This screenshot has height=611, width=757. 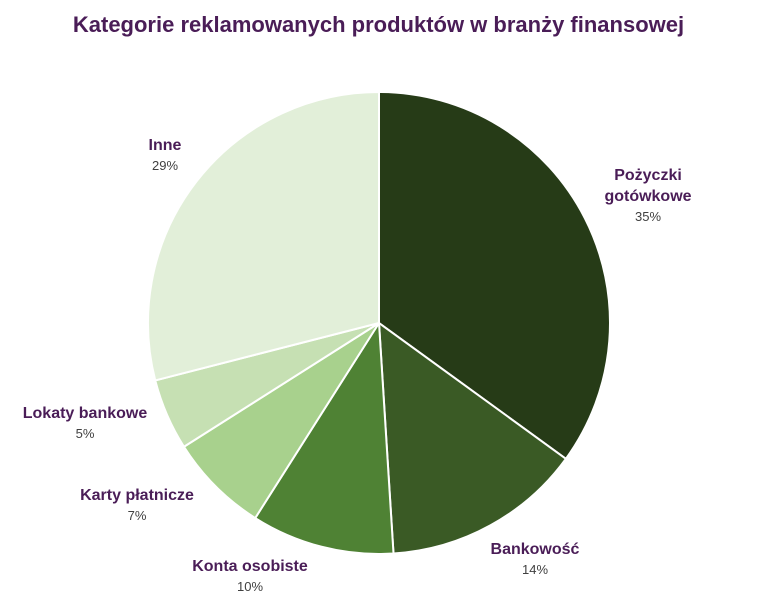 I want to click on slice-label: Karty płatnicze, so click(x=137, y=495).